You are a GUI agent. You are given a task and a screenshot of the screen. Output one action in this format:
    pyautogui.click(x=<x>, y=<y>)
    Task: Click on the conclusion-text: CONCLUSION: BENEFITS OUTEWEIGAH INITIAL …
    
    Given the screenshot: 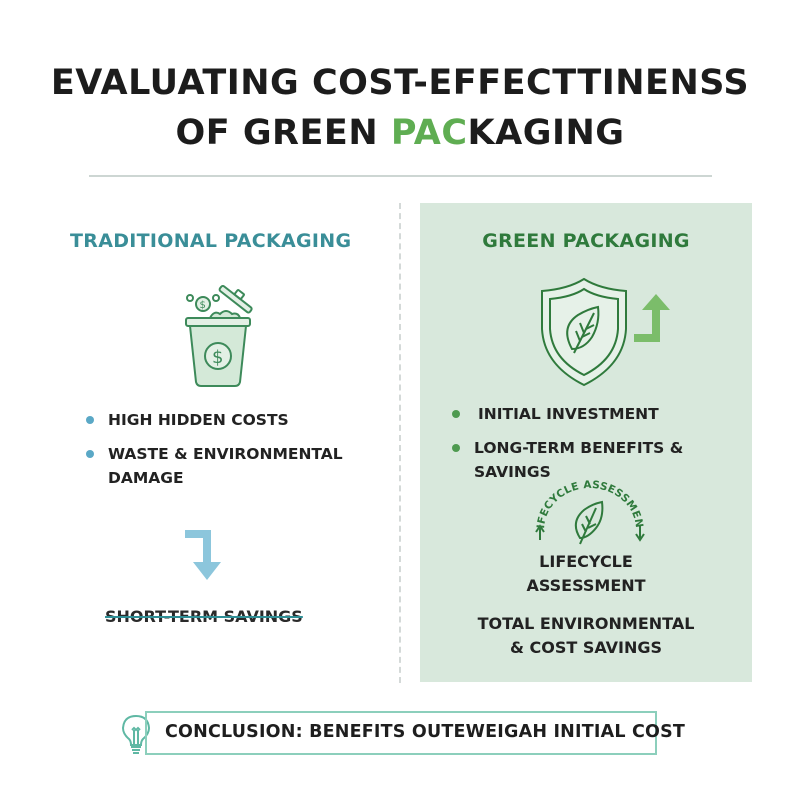 What is the action you would take?
    pyautogui.click(x=425, y=732)
    